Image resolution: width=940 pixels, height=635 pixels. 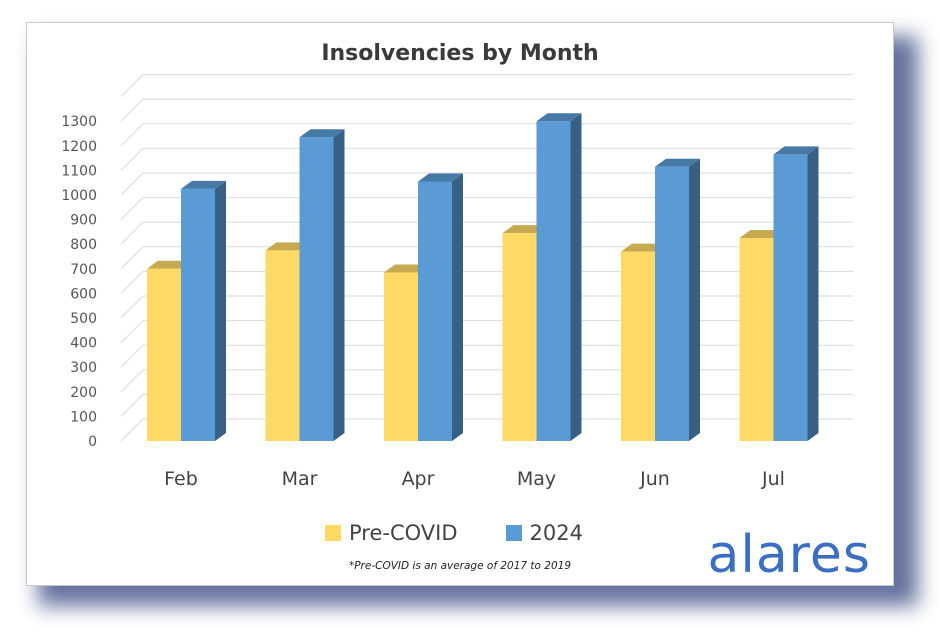 What do you see at coordinates (460, 566) in the screenshot?
I see `footnote: *Pre-COVID is an average of 2017 to 2019` at bounding box center [460, 566].